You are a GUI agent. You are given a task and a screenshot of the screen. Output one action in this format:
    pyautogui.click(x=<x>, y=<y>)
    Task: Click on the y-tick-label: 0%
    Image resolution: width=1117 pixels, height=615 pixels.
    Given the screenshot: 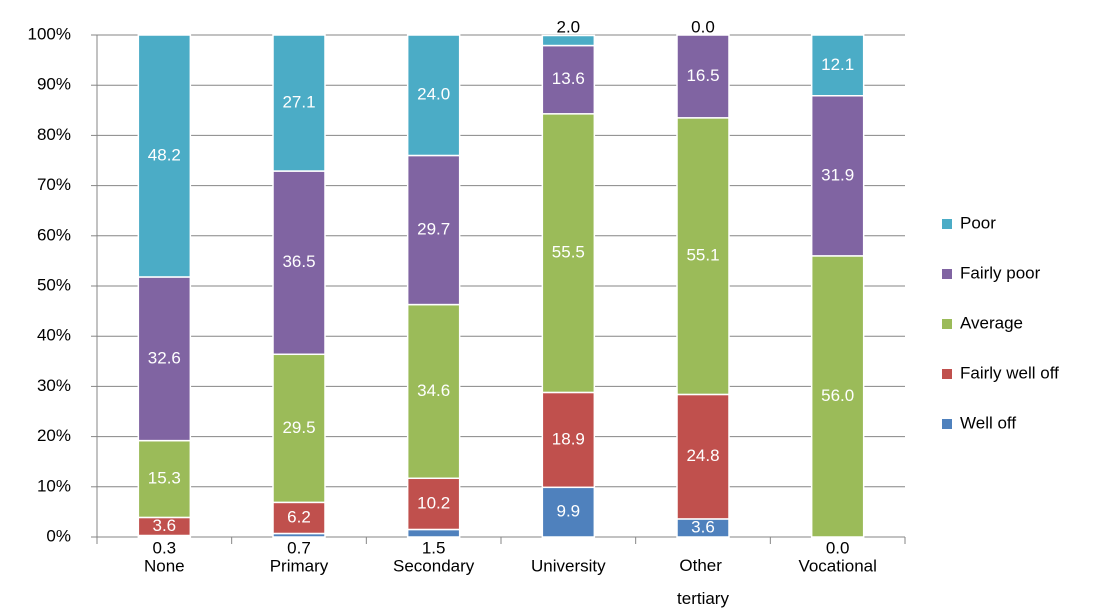 What is the action you would take?
    pyautogui.click(x=58, y=535)
    